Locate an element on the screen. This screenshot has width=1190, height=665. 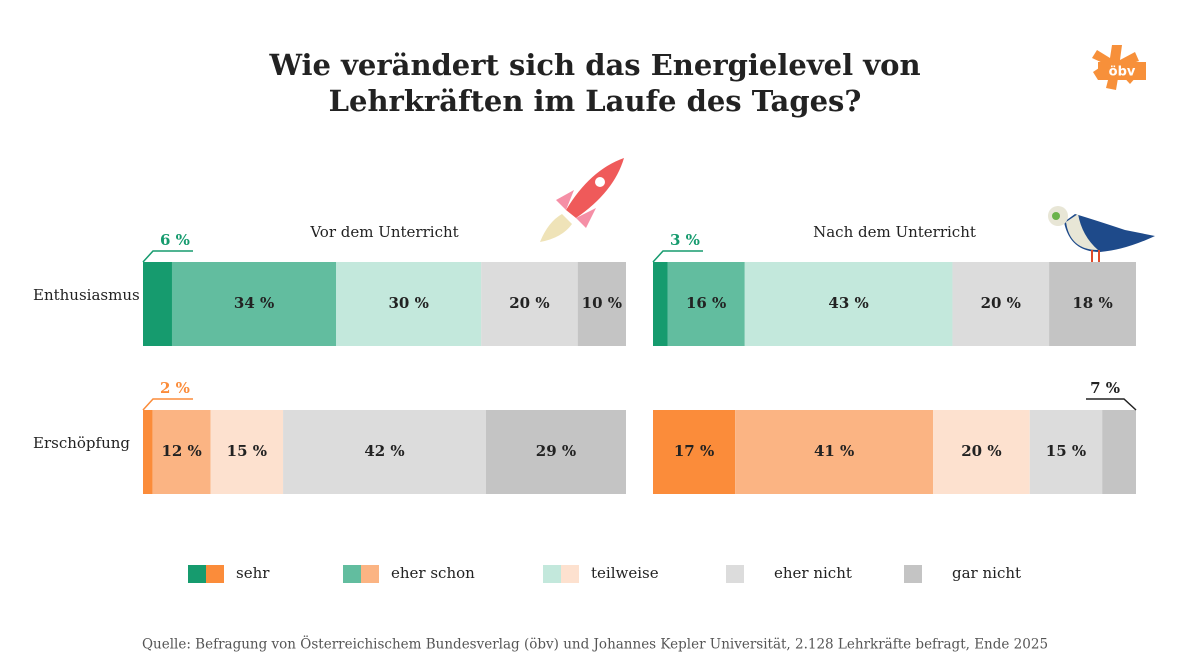
panel-title: Vor dem Unterricht is located at coordinates (383, 232).